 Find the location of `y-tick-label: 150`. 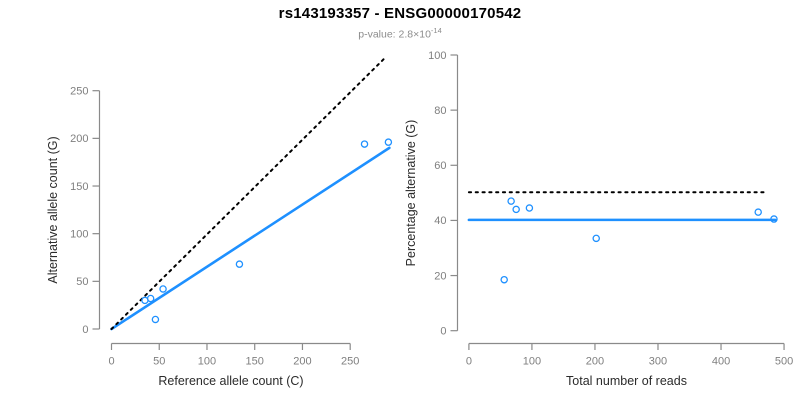

y-tick-label: 150 is located at coordinates (79, 187).